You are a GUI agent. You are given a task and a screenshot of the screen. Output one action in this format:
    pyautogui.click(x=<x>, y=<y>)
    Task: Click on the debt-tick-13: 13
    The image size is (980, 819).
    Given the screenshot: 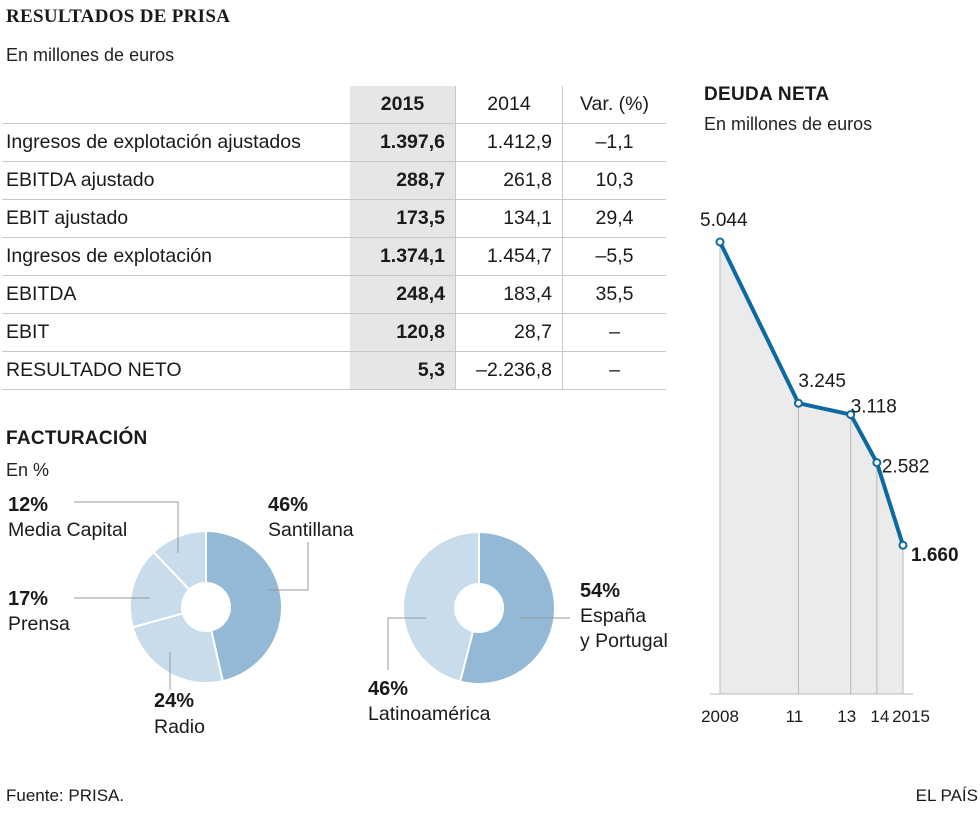 What is the action you would take?
    pyautogui.click(x=846, y=716)
    